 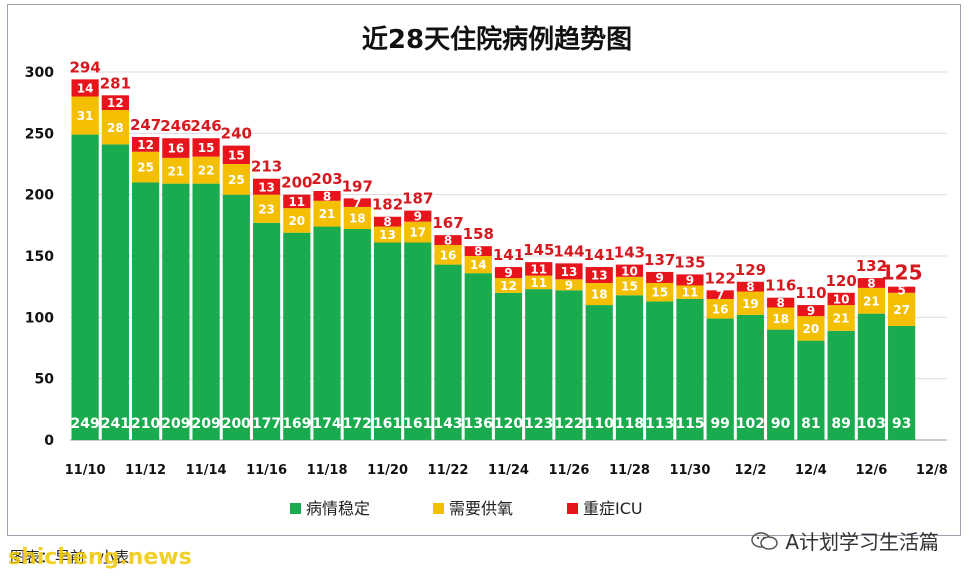 What do you see at coordinates (266, 167) in the screenshot?
I see `total-label: 213` at bounding box center [266, 167].